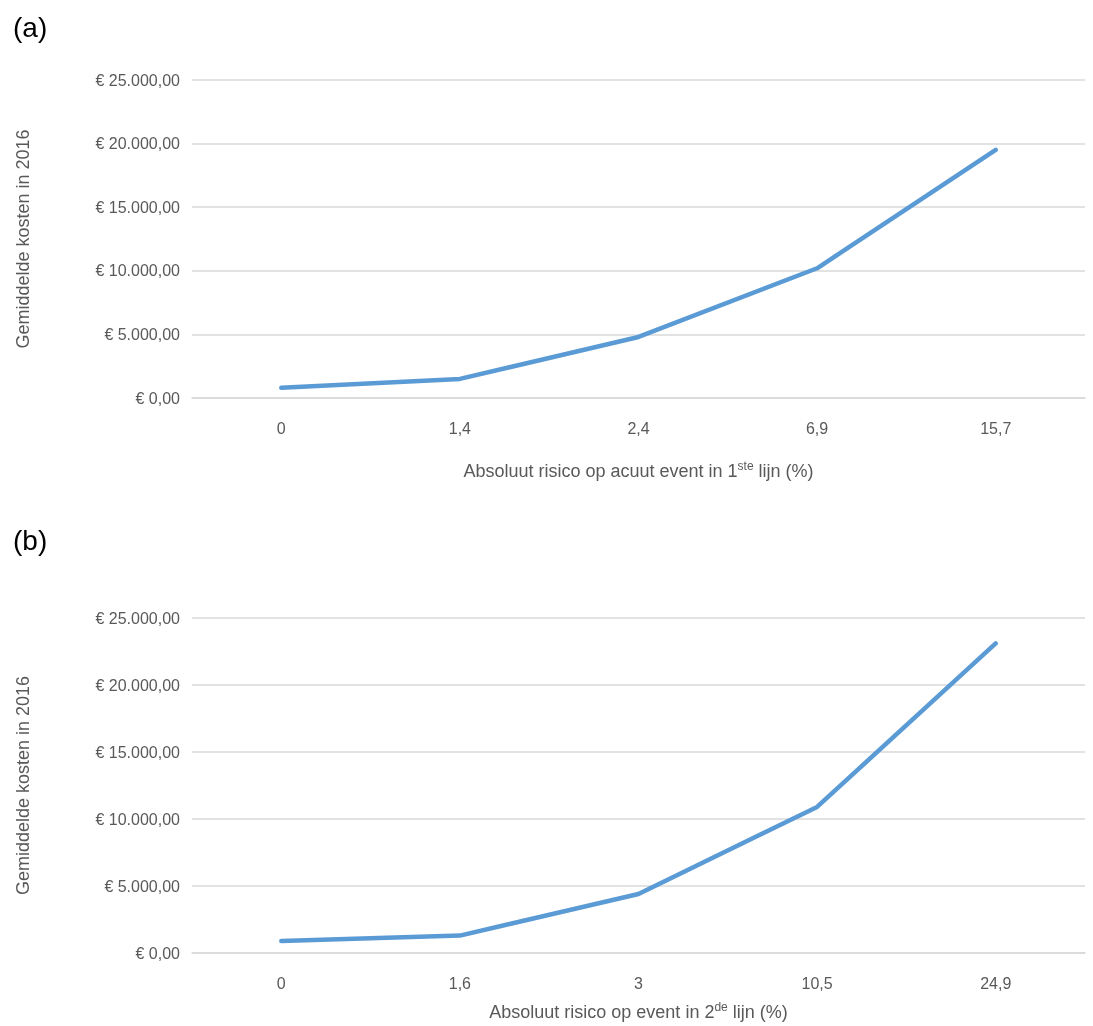 This screenshot has height=1026, width=1093. What do you see at coordinates (817, 983) in the screenshot?
I see `x-tick-label: 10,5` at bounding box center [817, 983].